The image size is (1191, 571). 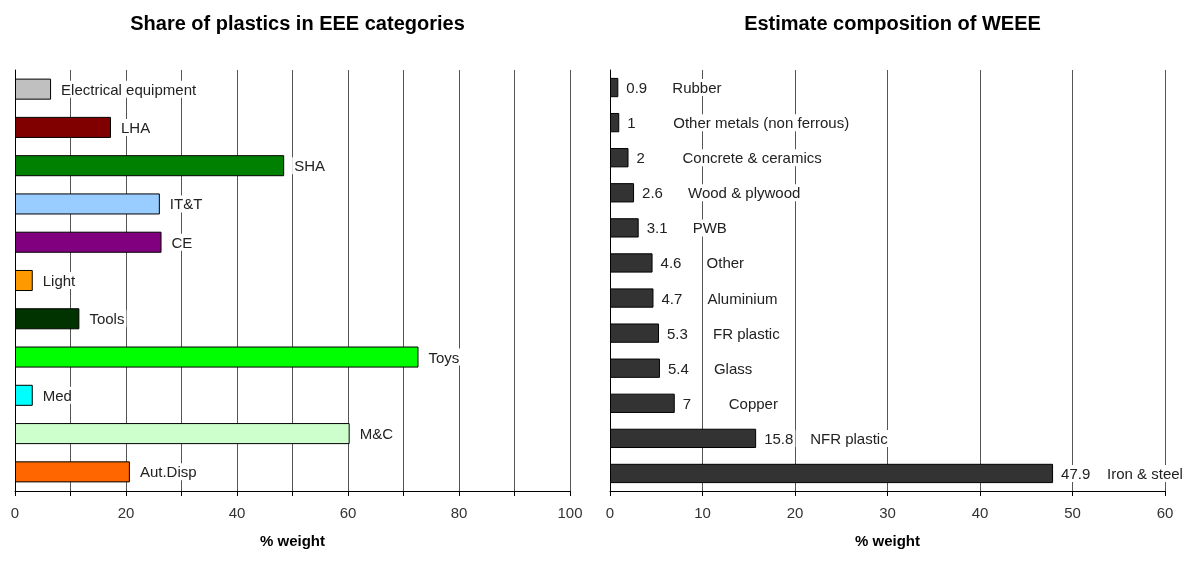 What do you see at coordinates (657, 228) in the screenshot?
I see `data-label: 3.1` at bounding box center [657, 228].